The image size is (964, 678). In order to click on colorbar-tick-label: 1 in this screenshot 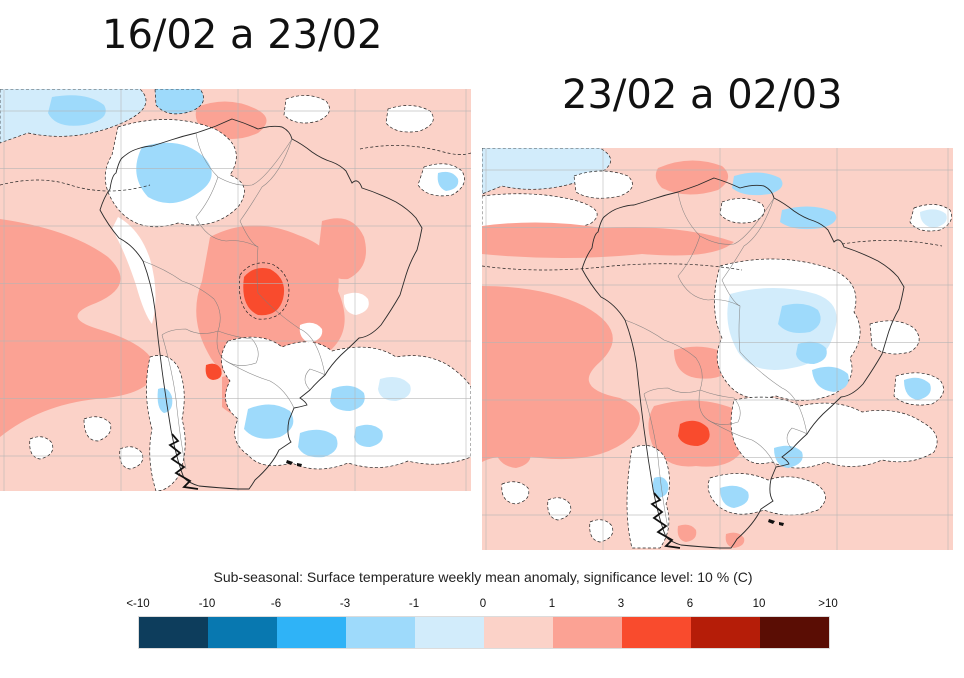, I will do `click(552, 604)`.